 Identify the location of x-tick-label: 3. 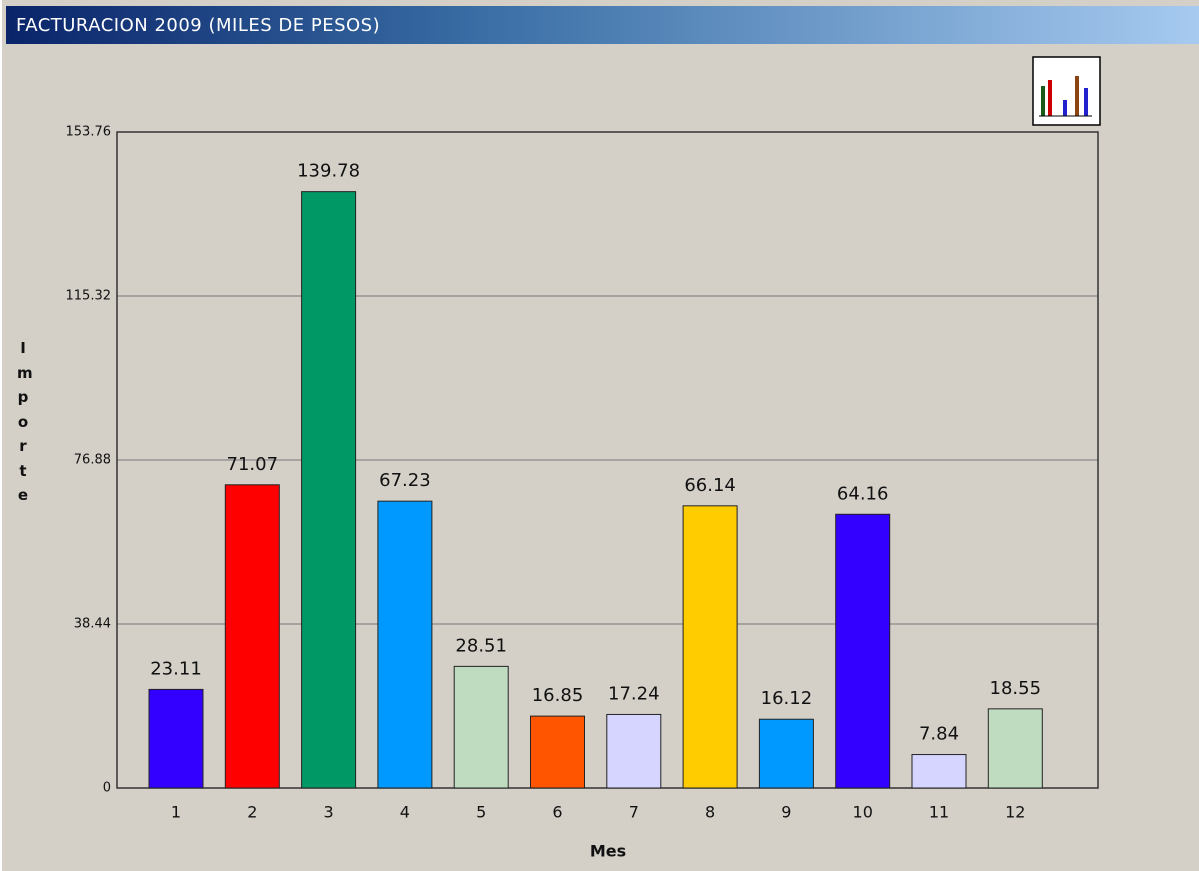
(329, 812).